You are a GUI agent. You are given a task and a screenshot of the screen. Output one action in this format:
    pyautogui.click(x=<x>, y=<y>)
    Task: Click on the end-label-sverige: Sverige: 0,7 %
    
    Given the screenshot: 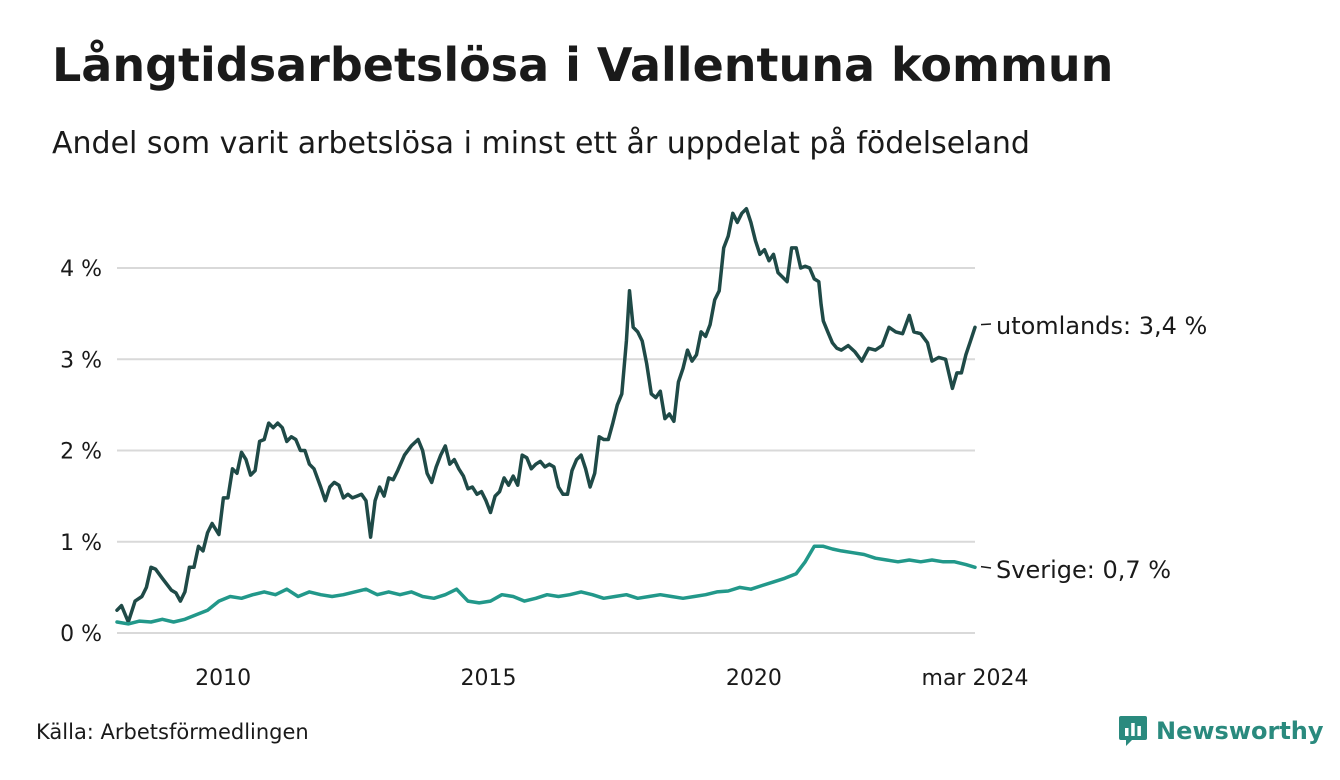 What is the action you would take?
    pyautogui.click(x=1083, y=570)
    